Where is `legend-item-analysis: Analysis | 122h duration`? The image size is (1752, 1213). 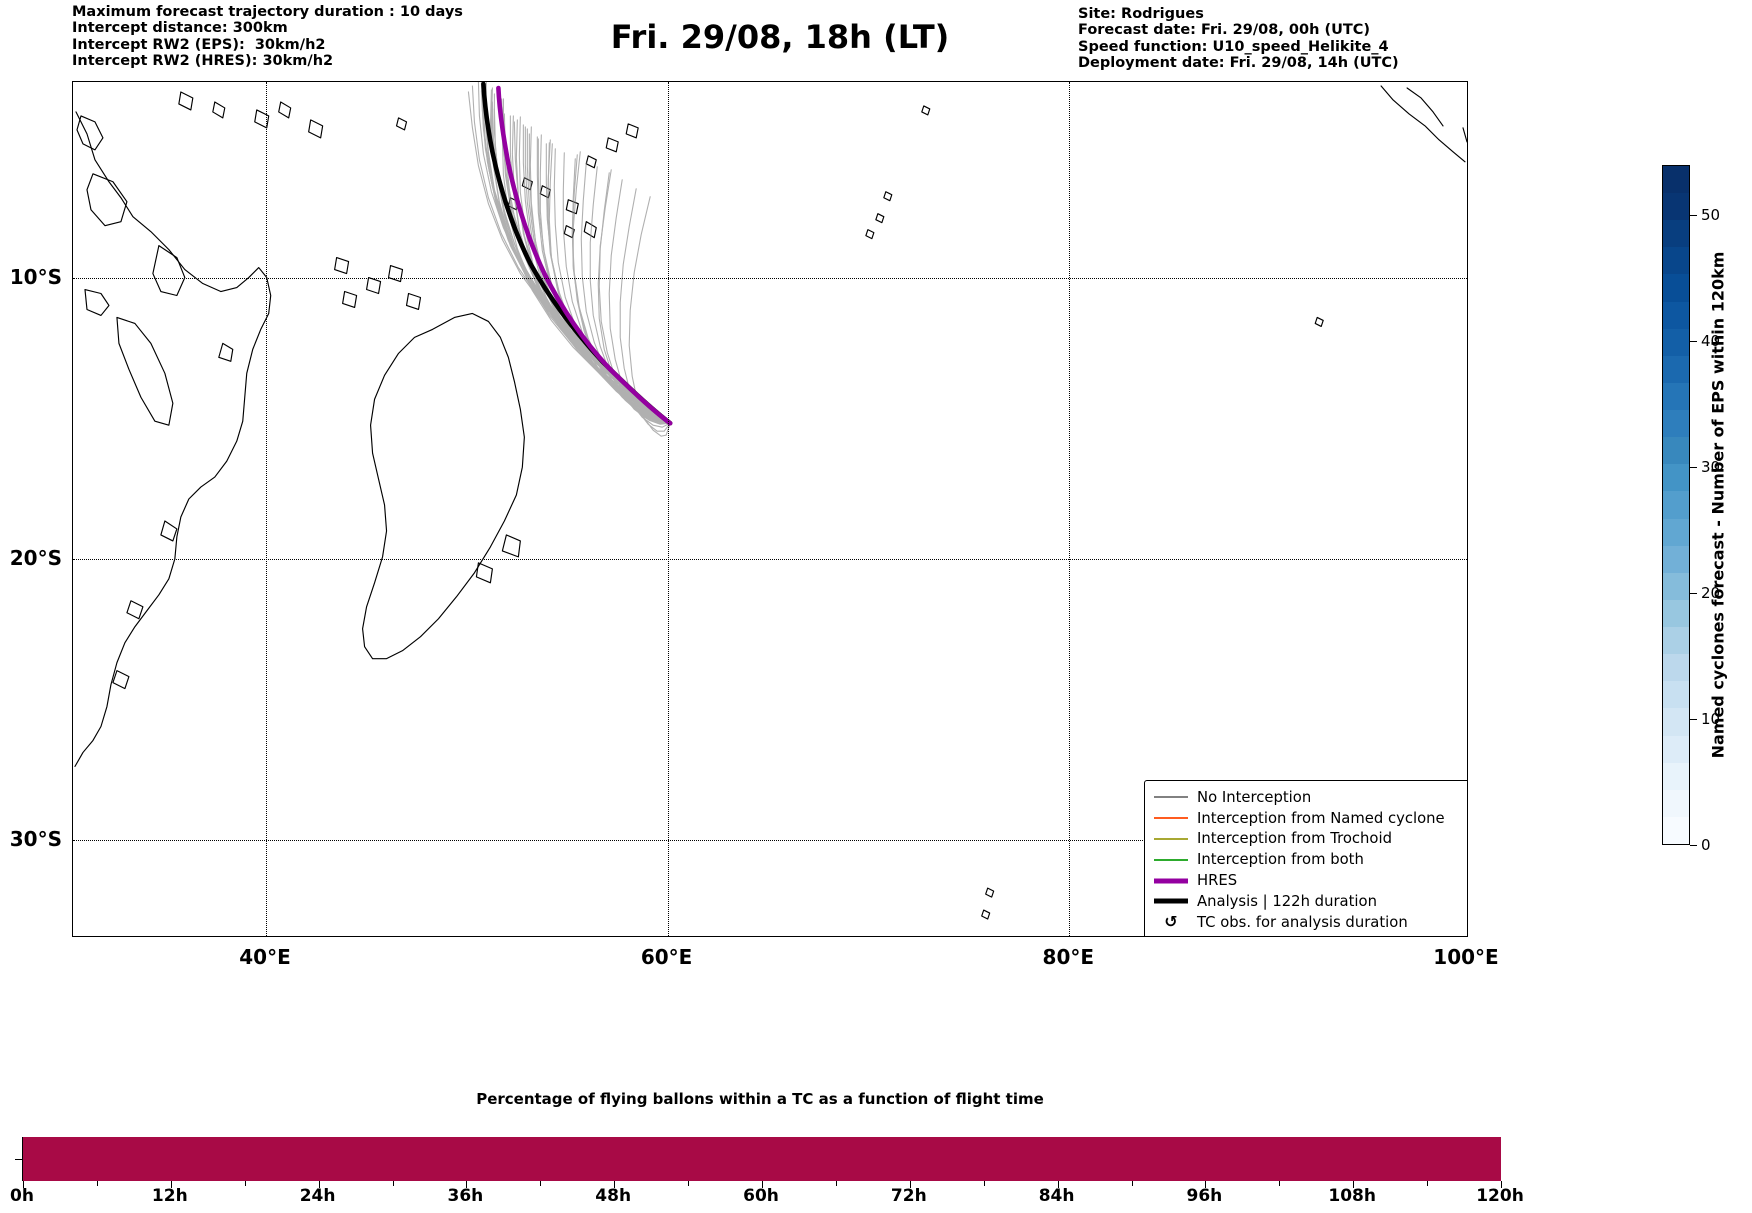
legend-item-analysis: Analysis | 122h duration is located at coordinates (1309, 901).